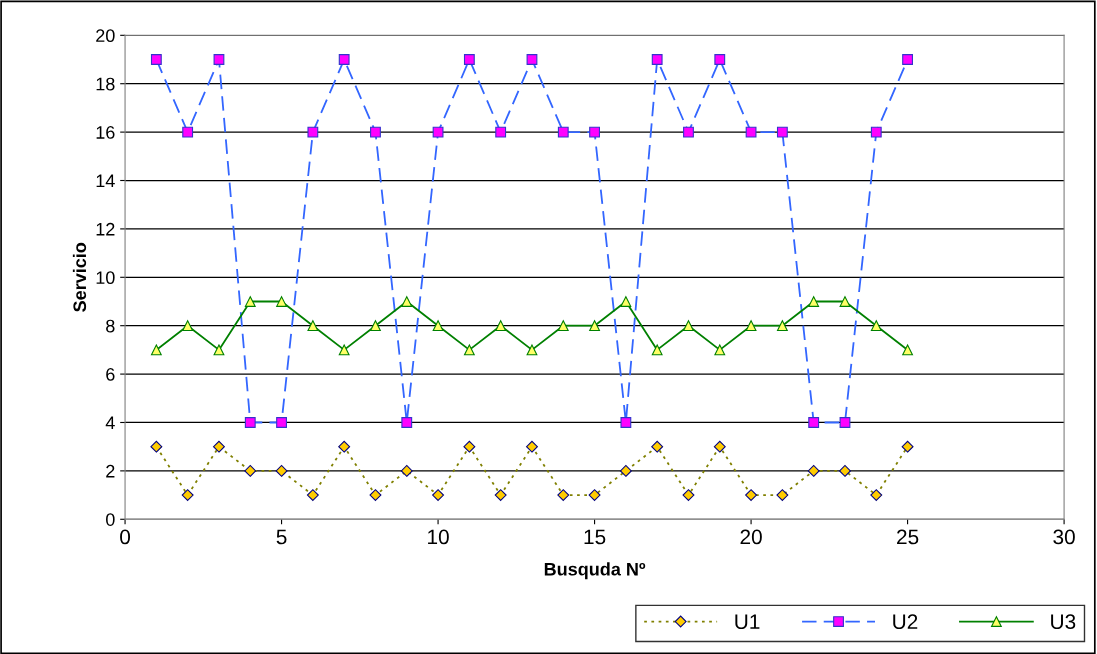  What do you see at coordinates (905, 622) in the screenshot?
I see `legend-label: U2` at bounding box center [905, 622].